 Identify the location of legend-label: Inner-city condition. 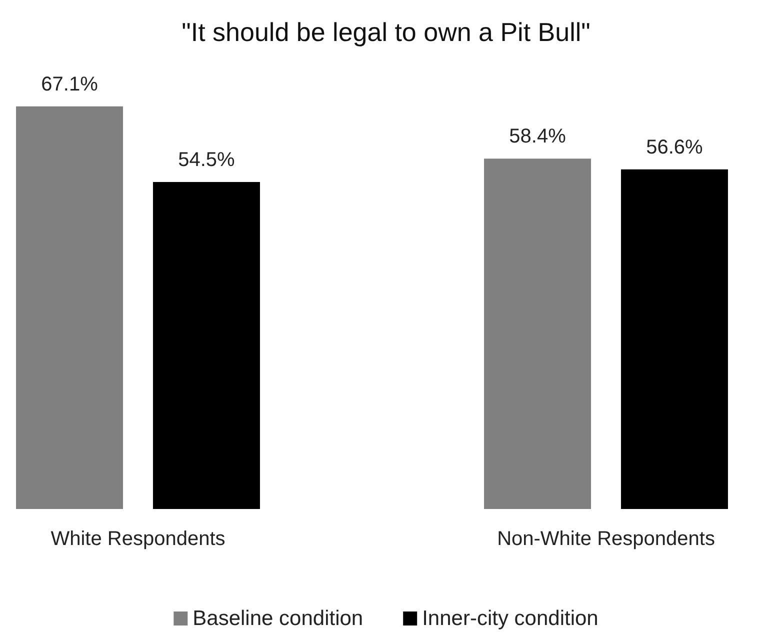
(510, 618).